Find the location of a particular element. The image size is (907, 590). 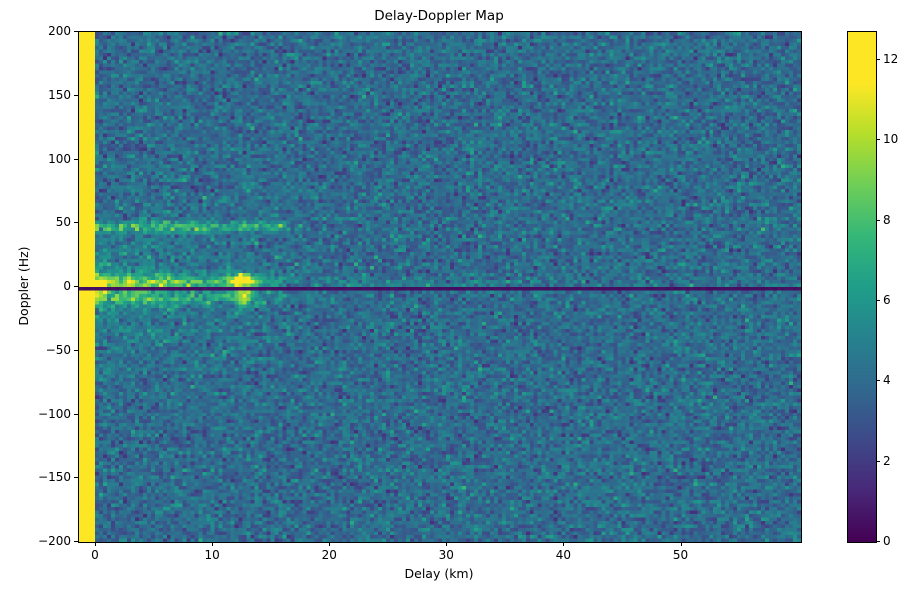

y-tick-label: 150 is located at coordinates (59, 94).